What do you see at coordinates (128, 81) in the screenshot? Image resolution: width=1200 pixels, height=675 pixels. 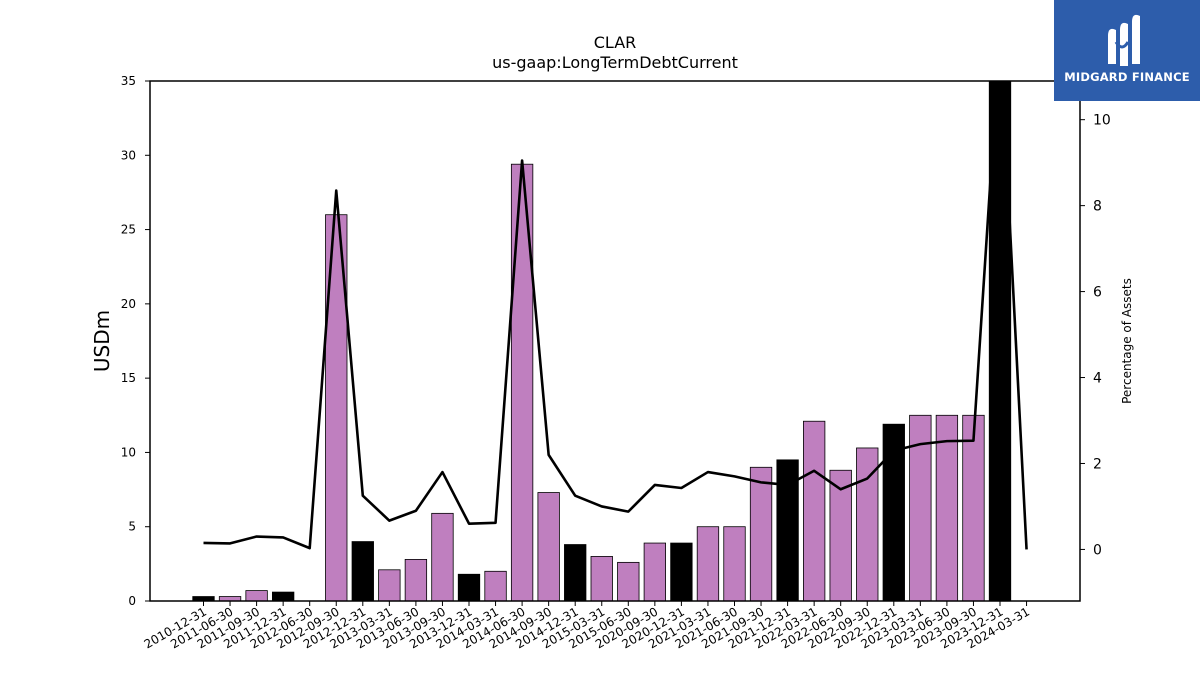 I see `y-tick-label: 35` at bounding box center [128, 81].